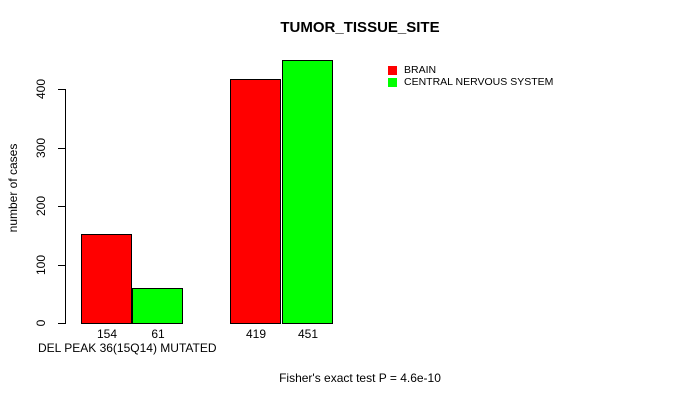 This screenshot has width=690, height=400. Describe the element at coordinates (392, 70) in the screenshot. I see `legend-swatch-brain` at that location.